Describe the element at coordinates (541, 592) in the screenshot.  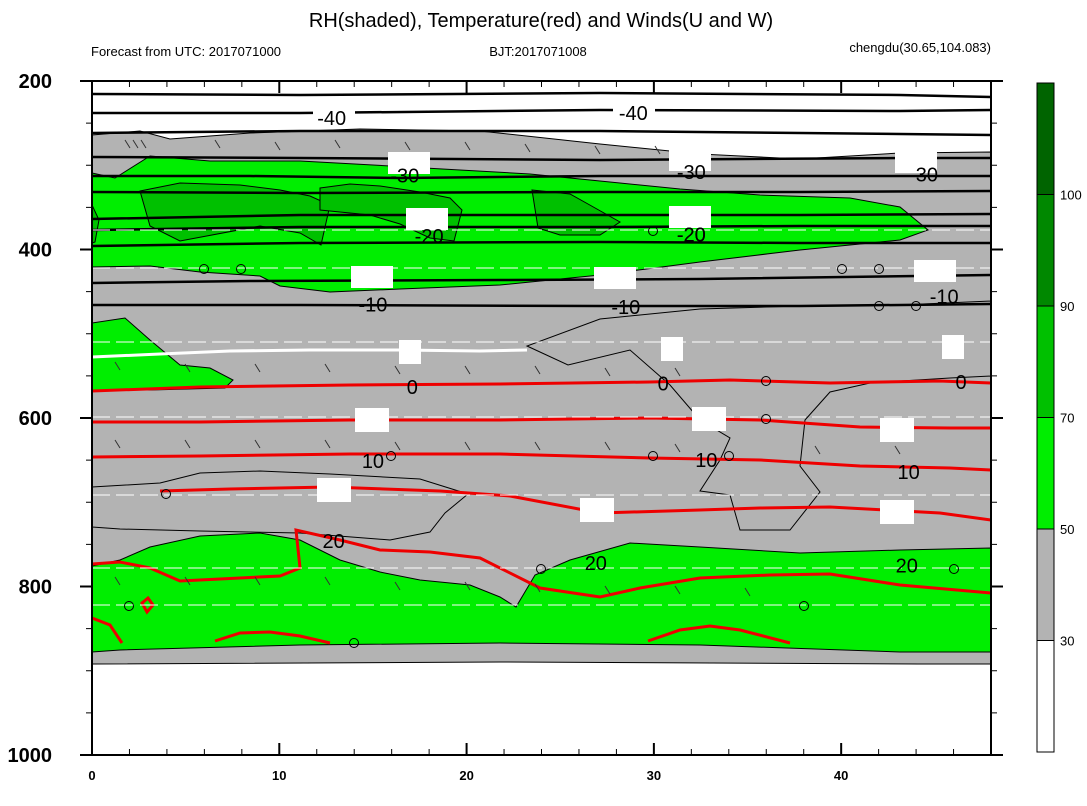
I see `rh-green-band-lower` at that location.